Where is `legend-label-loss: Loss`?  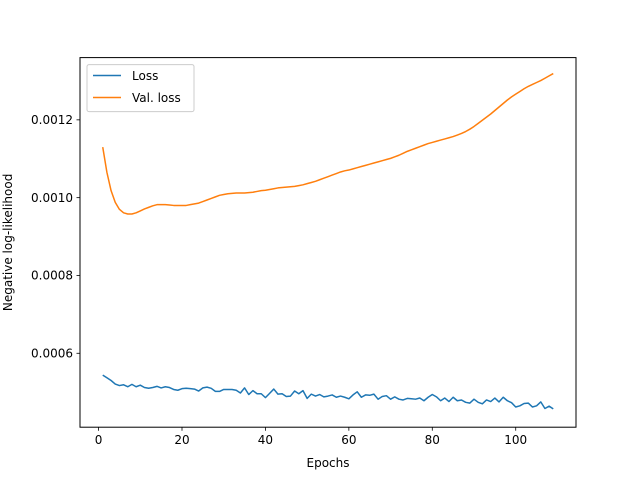
legend-label-loss: Loss is located at coordinates (145, 76).